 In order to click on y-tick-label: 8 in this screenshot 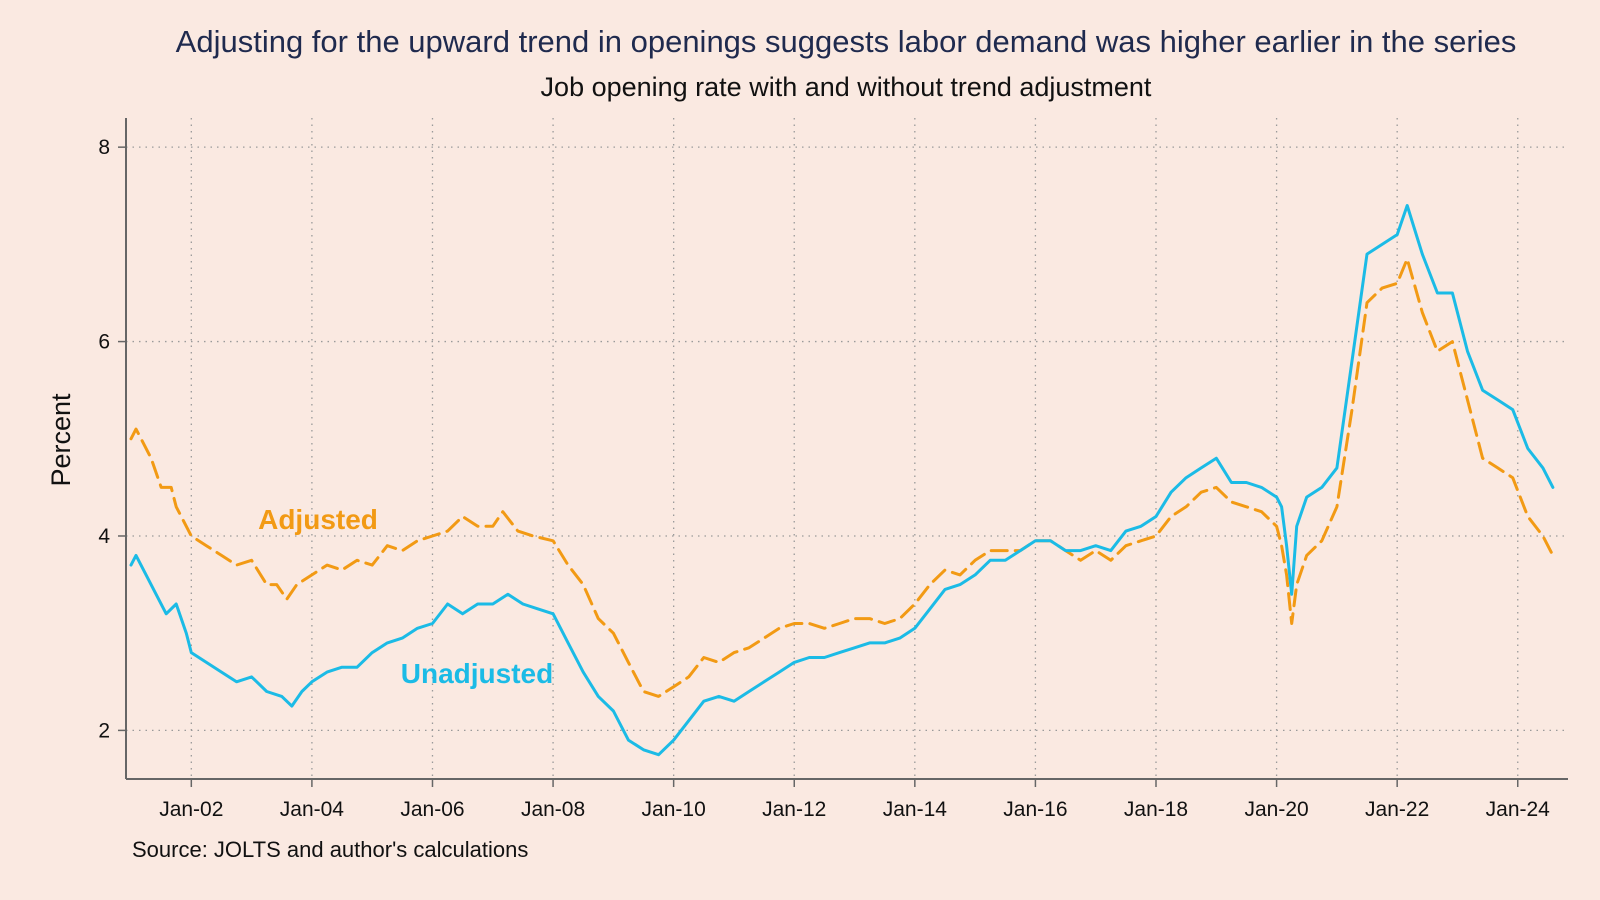, I will do `click(104, 147)`.